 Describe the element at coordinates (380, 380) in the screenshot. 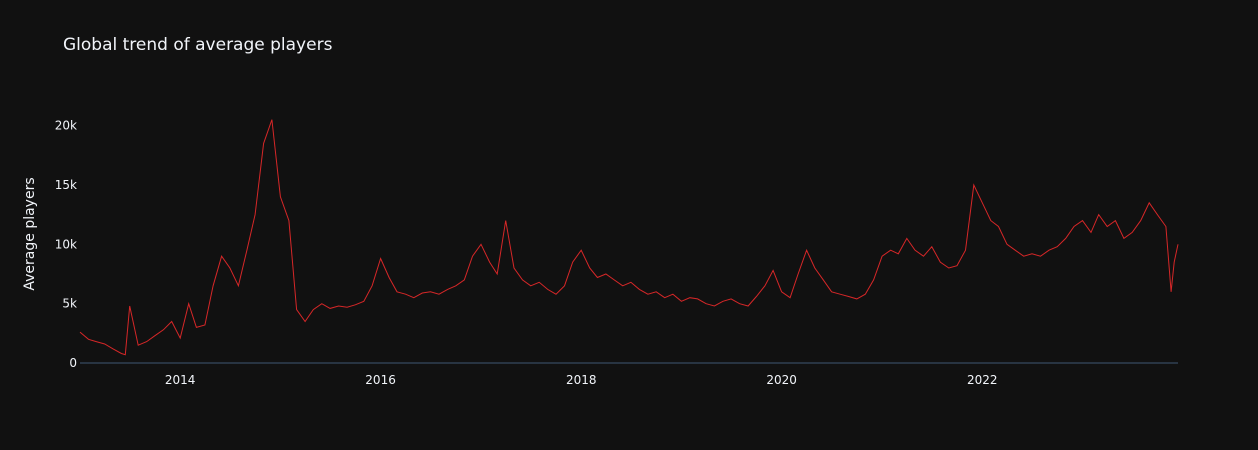

I see `x-tick-label: 2016` at that location.